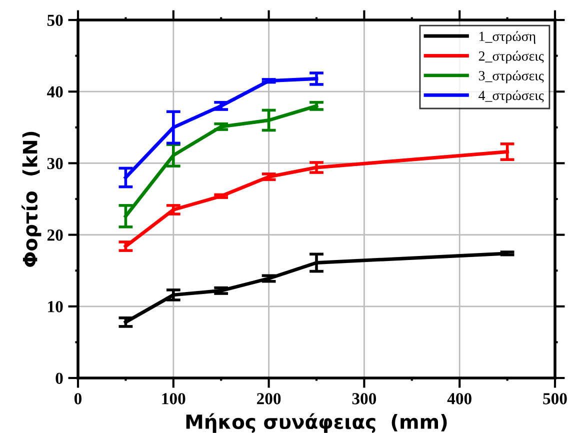  Describe the element at coordinates (364, 398) in the screenshot. I see `x-tick-label: 300` at that location.